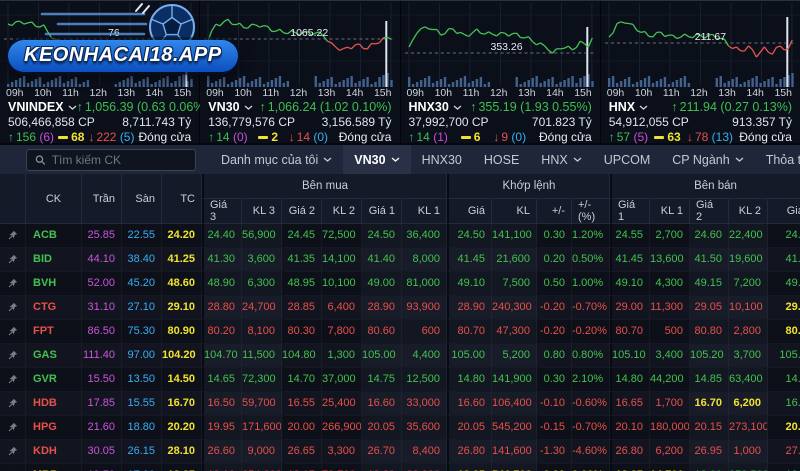  Describe the element at coordinates (709, 379) in the screenshot. I see `price-cell: 14.85` at that location.